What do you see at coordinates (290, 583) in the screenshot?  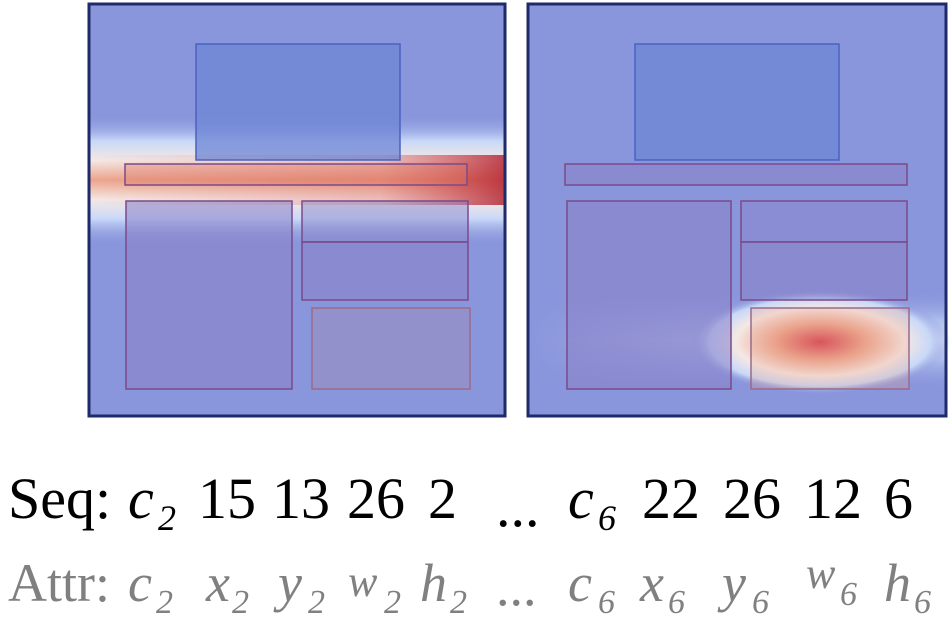 I see `attr-y2: y` at bounding box center [290, 583].